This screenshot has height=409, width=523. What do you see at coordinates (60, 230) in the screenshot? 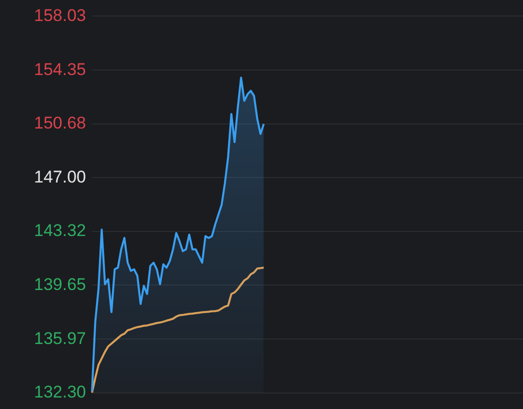
I see `y-tick-label: 143.32` at bounding box center [60, 230].